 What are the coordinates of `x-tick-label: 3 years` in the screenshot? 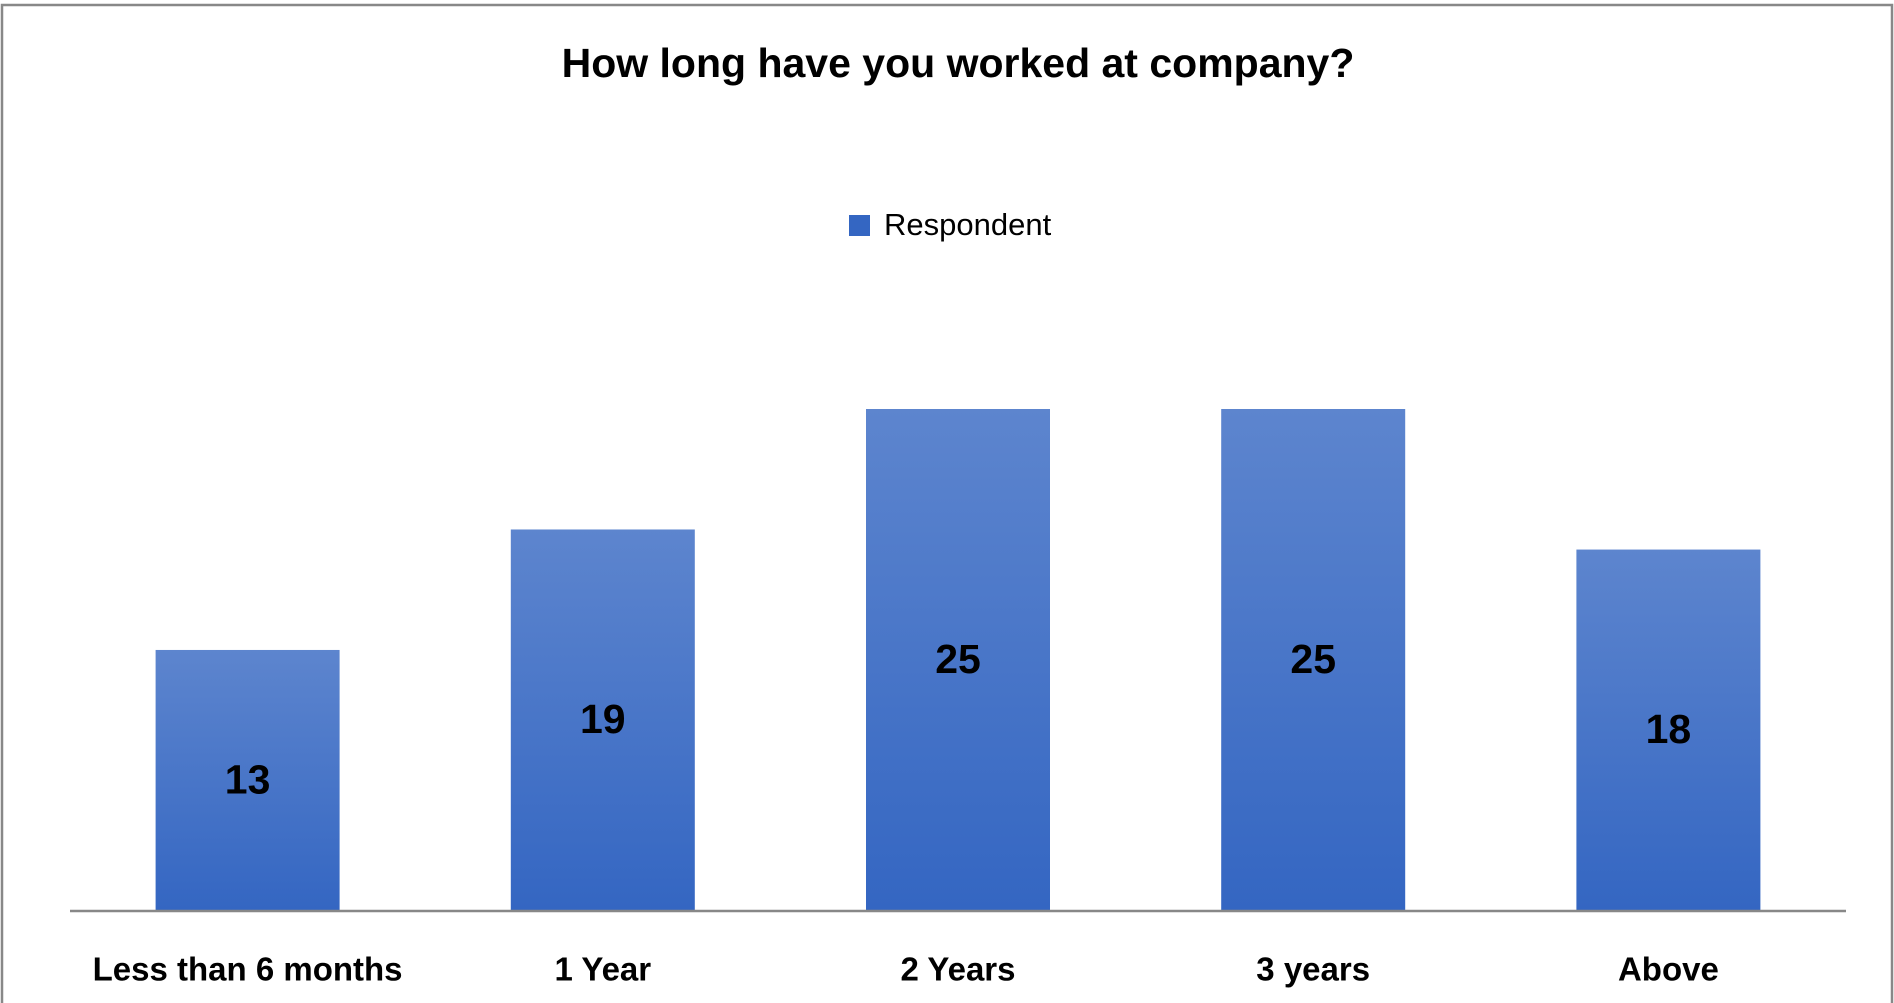 It's located at (1313, 969).